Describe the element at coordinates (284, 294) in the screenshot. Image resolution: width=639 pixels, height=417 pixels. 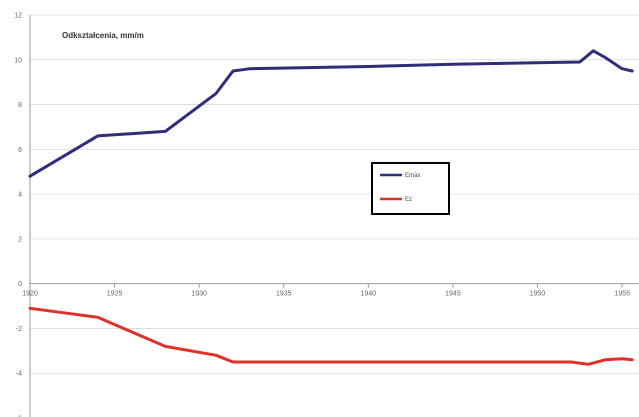
I see `x-tick-label: 1935` at that location.